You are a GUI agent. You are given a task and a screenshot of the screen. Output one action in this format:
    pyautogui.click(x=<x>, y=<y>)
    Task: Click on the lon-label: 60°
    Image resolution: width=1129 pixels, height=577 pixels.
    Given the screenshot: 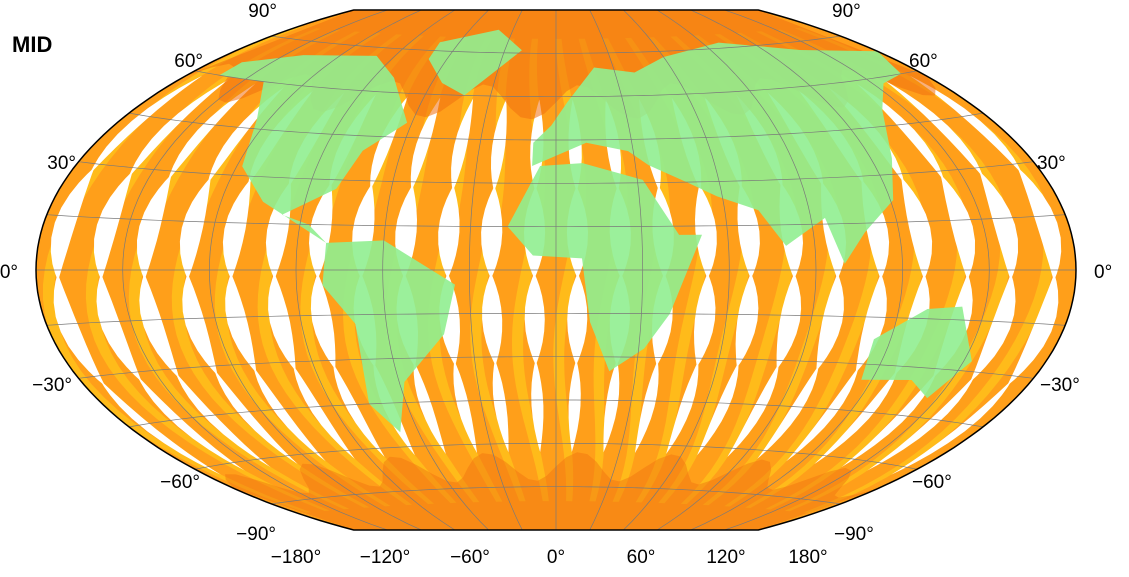 What is the action you would take?
    pyautogui.click(x=641, y=557)
    